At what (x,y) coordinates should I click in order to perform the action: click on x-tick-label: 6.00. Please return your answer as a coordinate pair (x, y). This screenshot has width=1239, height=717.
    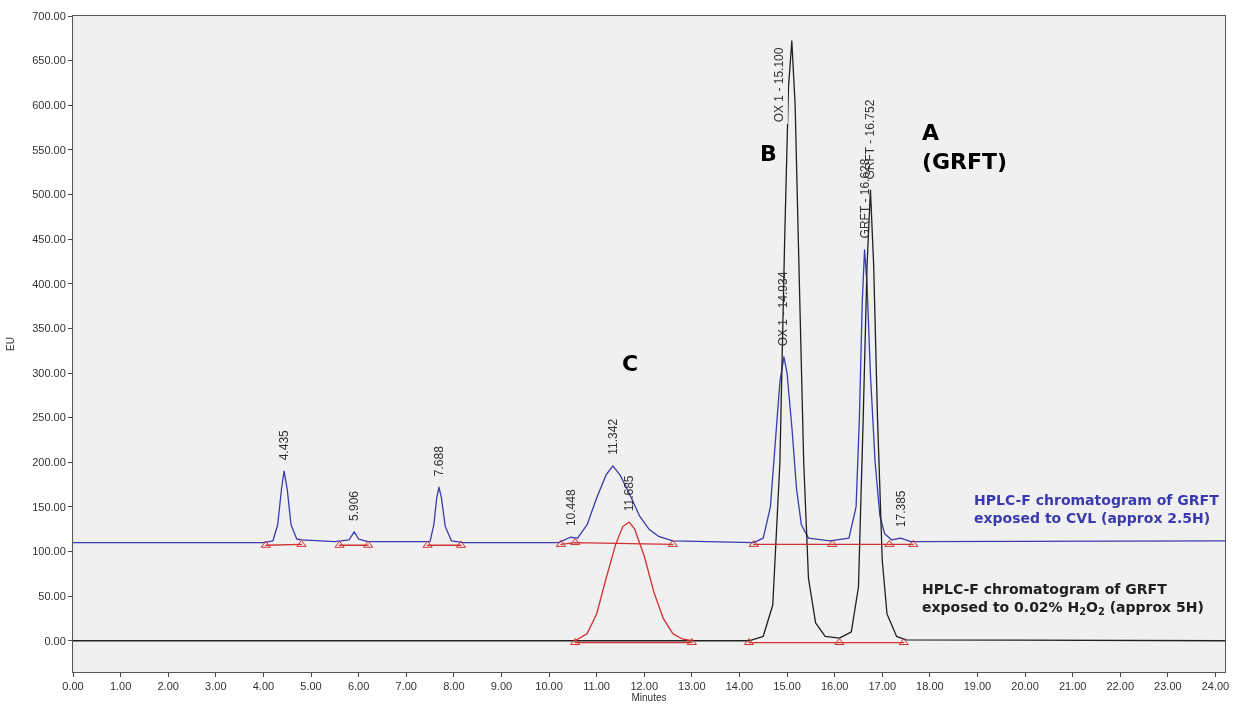
    Looking at the image, I should click on (358, 686).